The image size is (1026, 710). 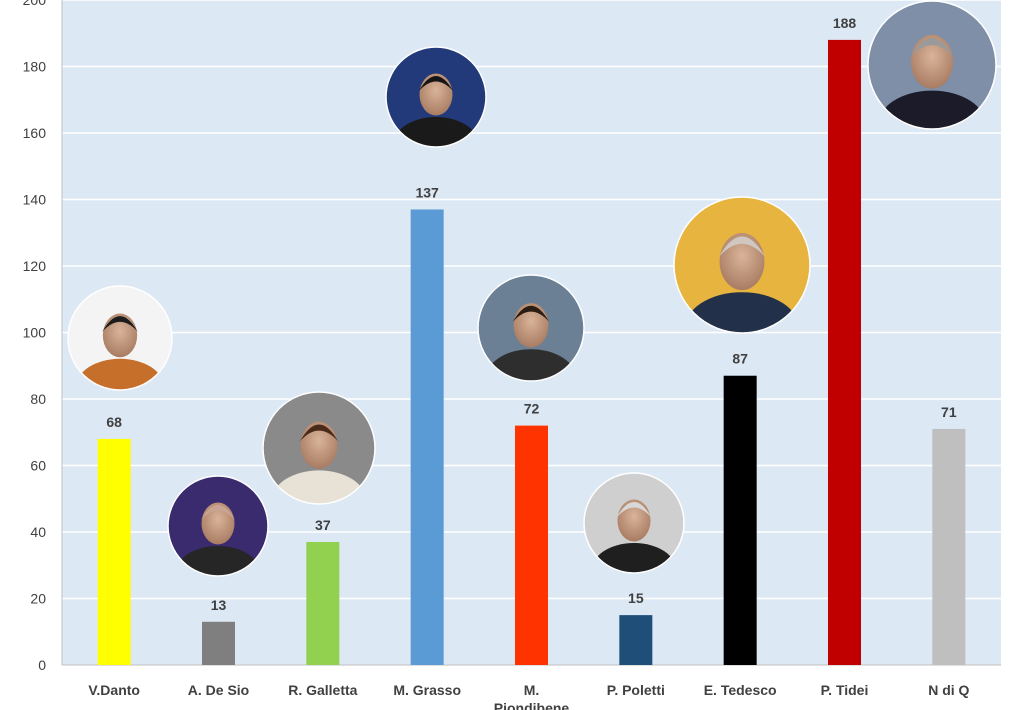 What do you see at coordinates (38, 532) in the screenshot?
I see `y-tick-label: 40` at bounding box center [38, 532].